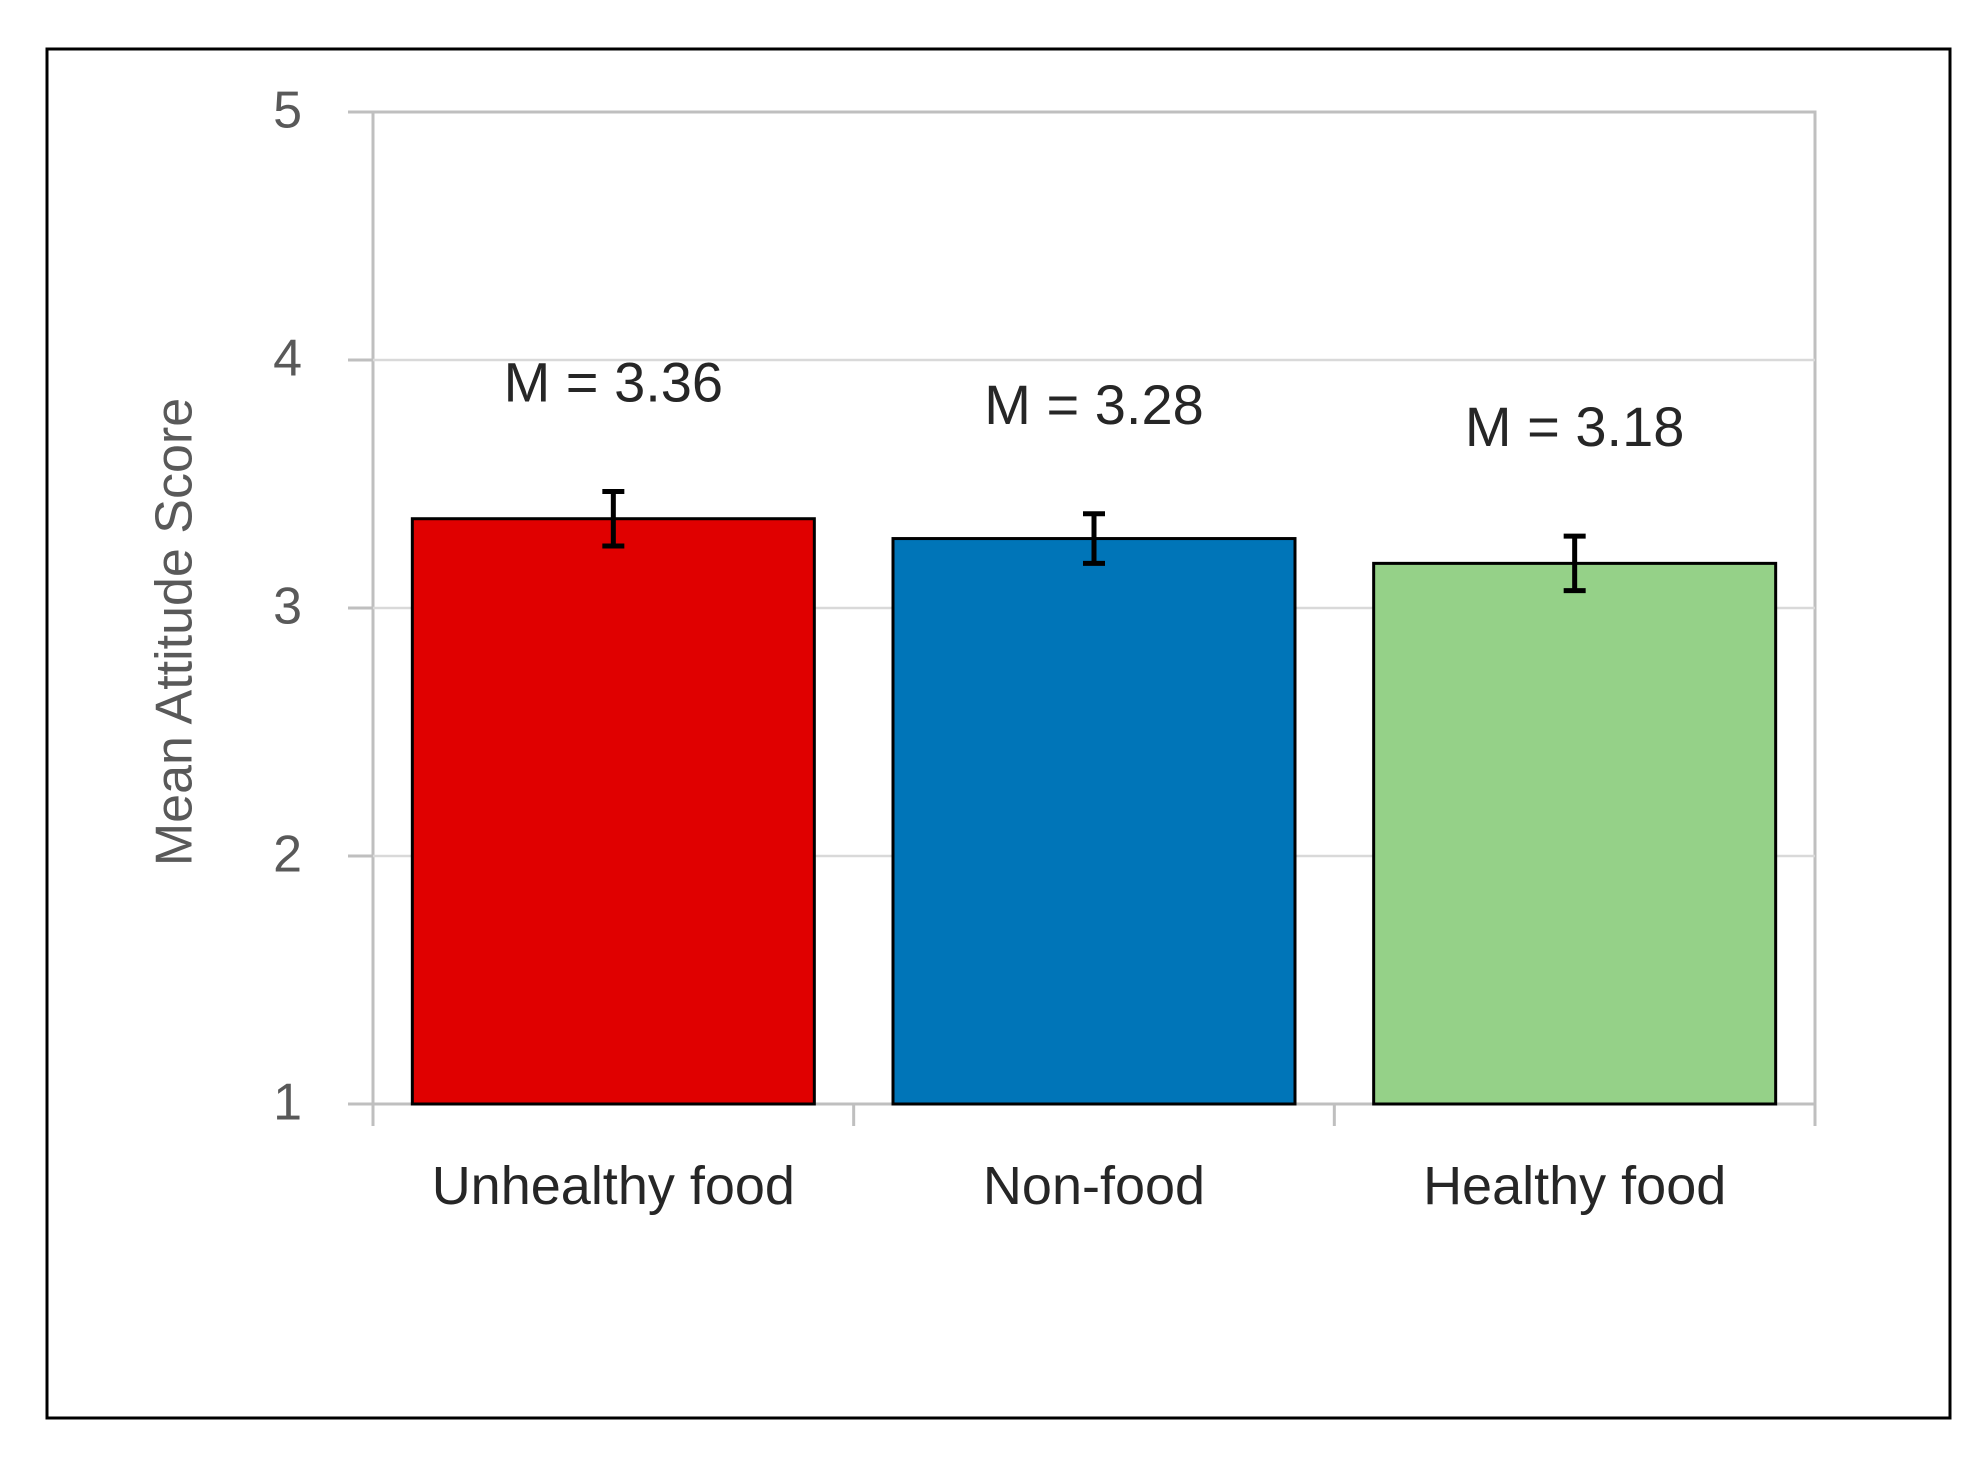 The image size is (1985, 1470). Describe the element at coordinates (287, 359) in the screenshot. I see `y-tick-label: 4` at that location.